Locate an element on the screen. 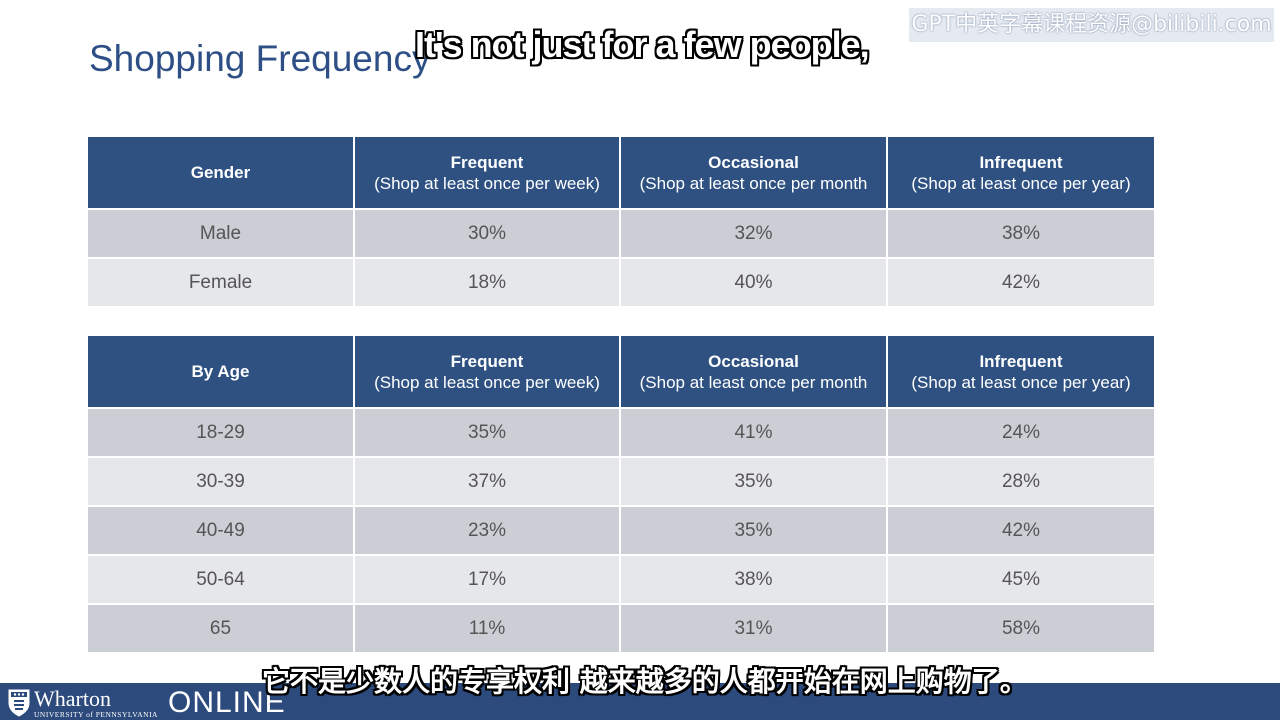 This screenshot has height=720, width=1280. table-row: 30-39 37% 35% 28% is located at coordinates (621, 481).